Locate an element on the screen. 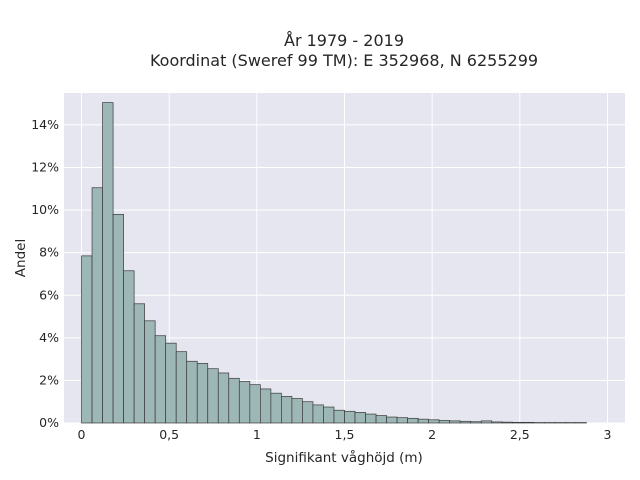  chart-title-line-1: År 1979 - 2019 is located at coordinates (344, 40).